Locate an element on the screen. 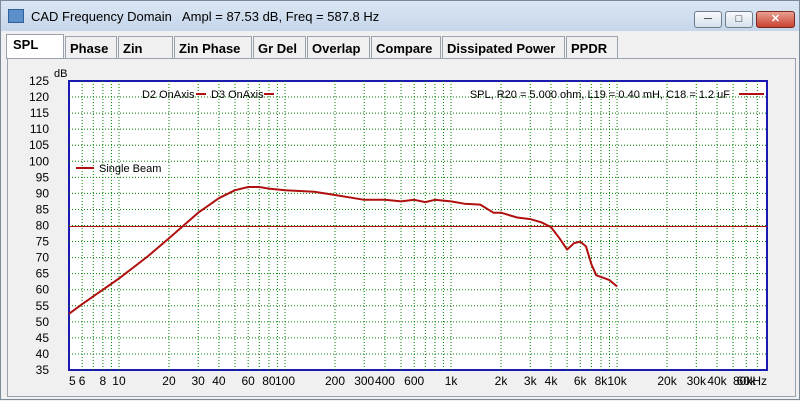 The width and height of the screenshot is (800, 401). x-tick-label: 2k is located at coordinates (502, 381).